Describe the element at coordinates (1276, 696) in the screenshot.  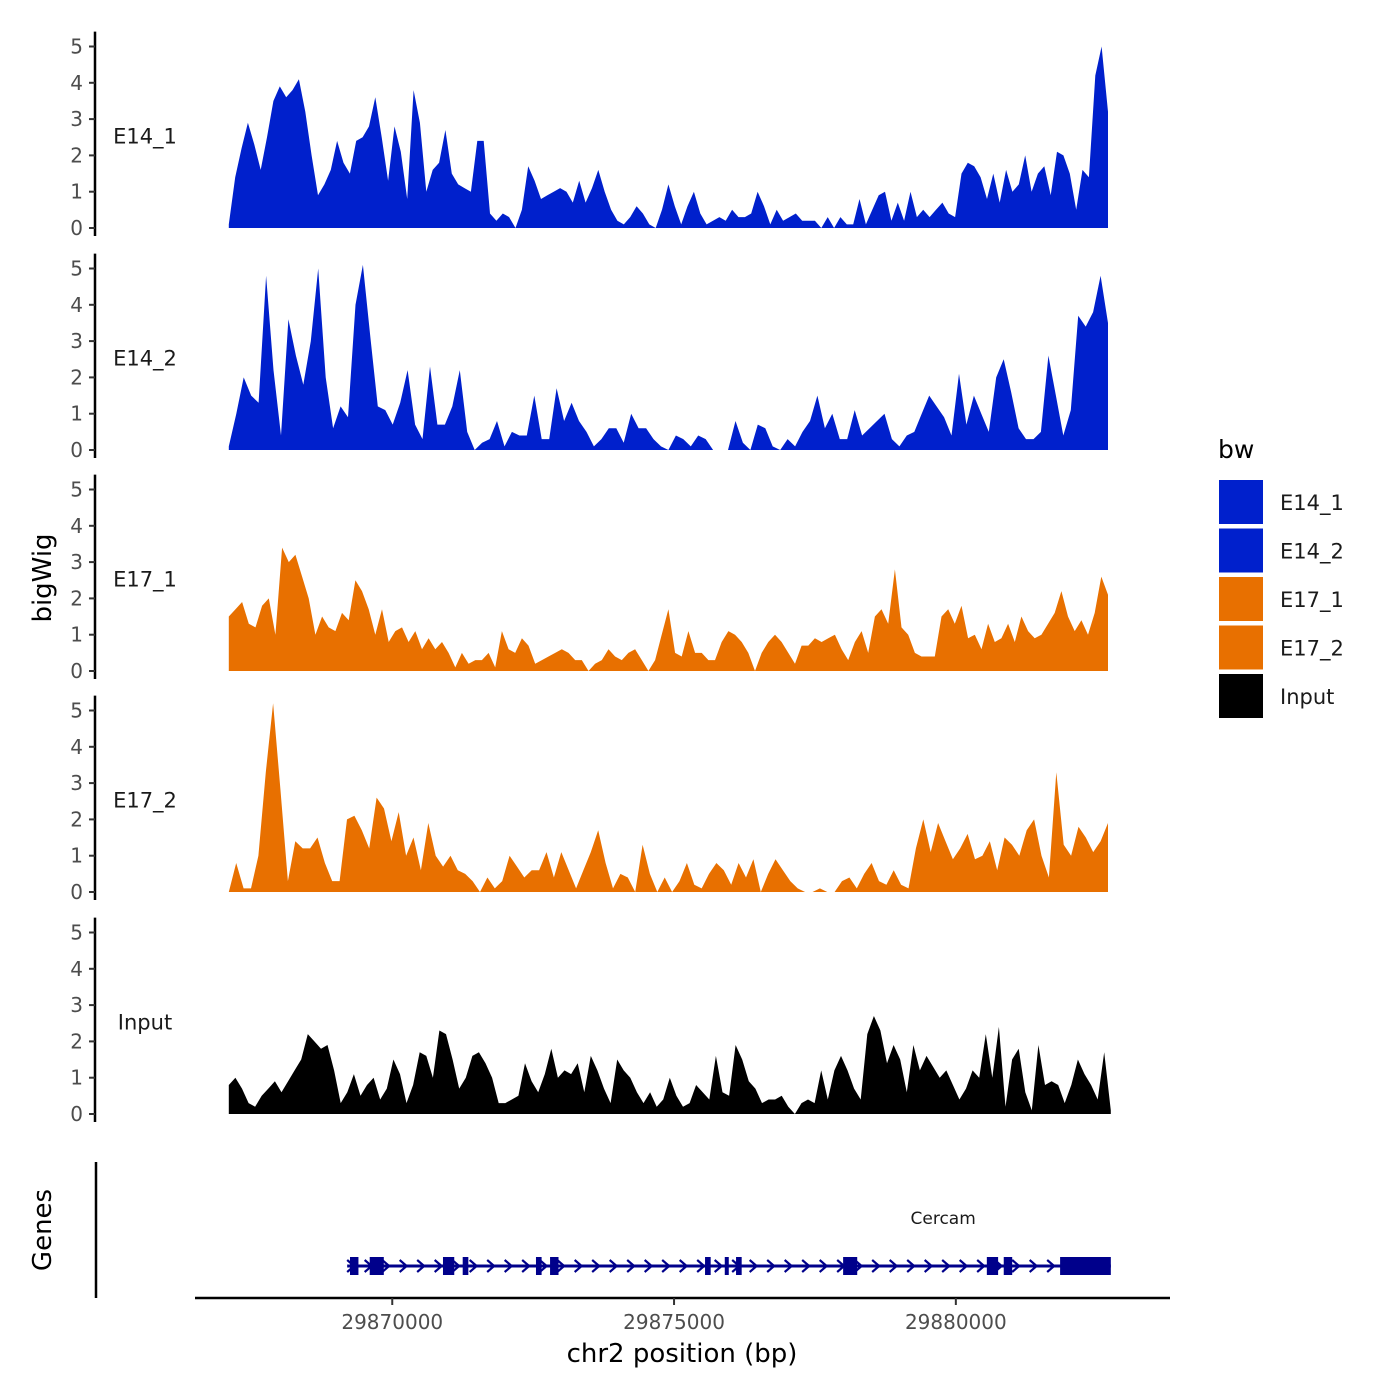
I see `legend-item: Input` at that location.